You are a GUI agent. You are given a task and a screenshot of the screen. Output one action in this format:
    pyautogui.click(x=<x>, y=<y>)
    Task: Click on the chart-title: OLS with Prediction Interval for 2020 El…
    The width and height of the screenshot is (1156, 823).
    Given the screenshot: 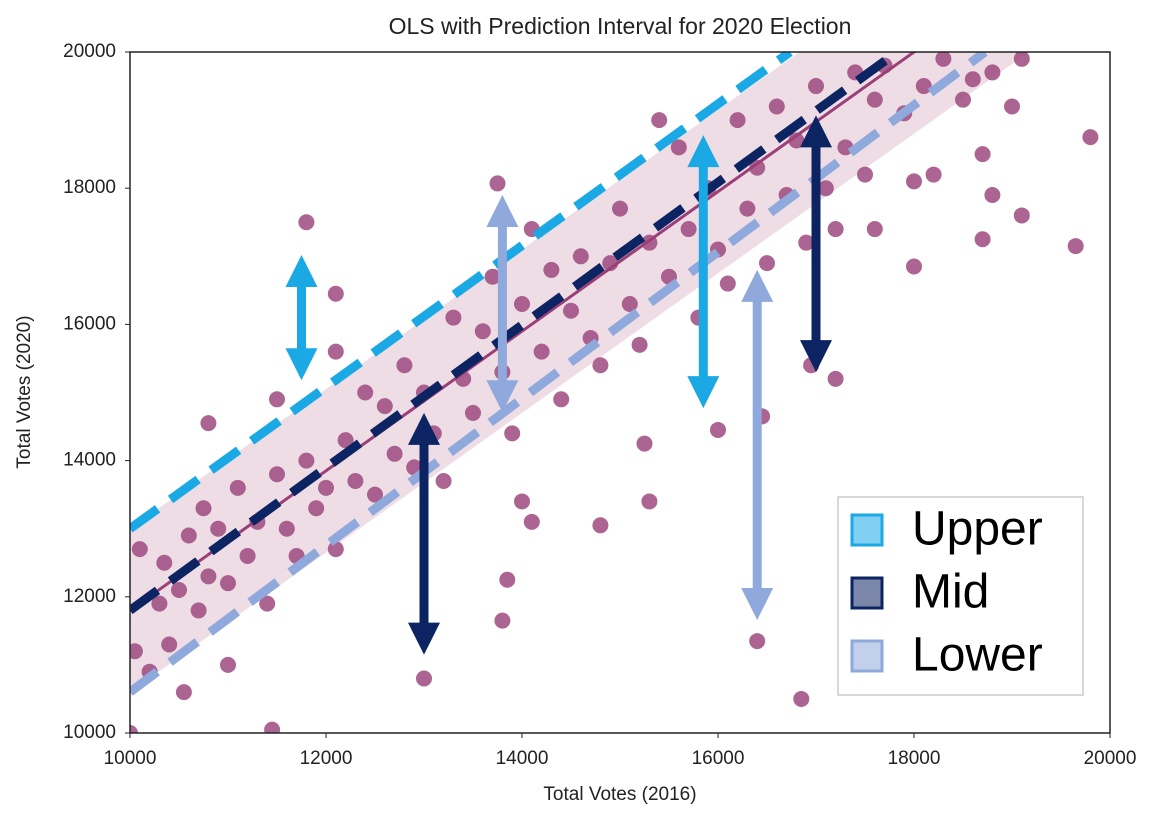 What is the action you would take?
    pyautogui.click(x=620, y=26)
    